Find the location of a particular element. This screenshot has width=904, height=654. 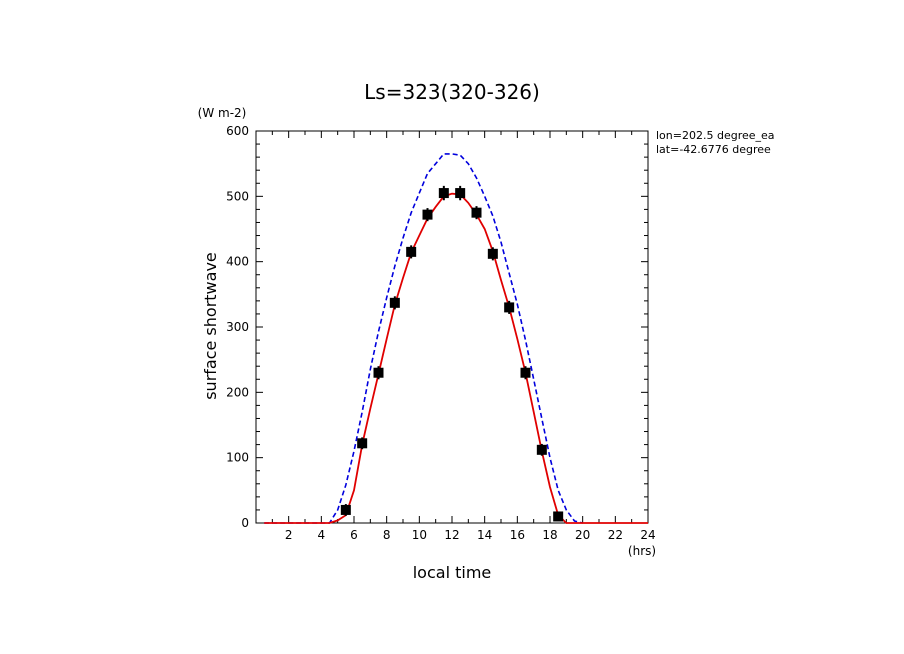

y-tick-label-300: 300 is located at coordinates (237, 327).